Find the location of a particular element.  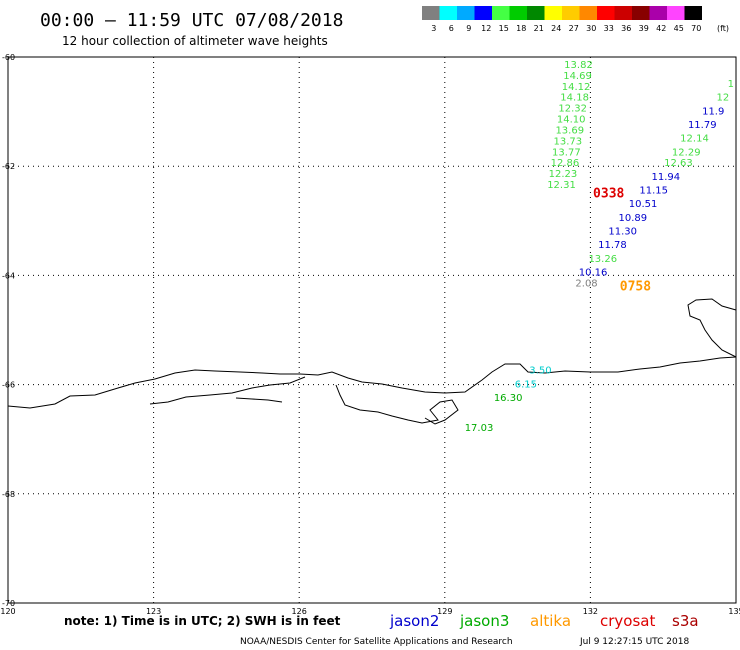

track-b-value-8: 11.15 is located at coordinates (653, 191).